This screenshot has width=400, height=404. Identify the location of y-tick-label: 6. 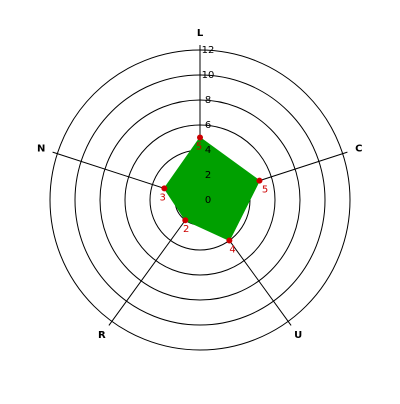
(208, 125).